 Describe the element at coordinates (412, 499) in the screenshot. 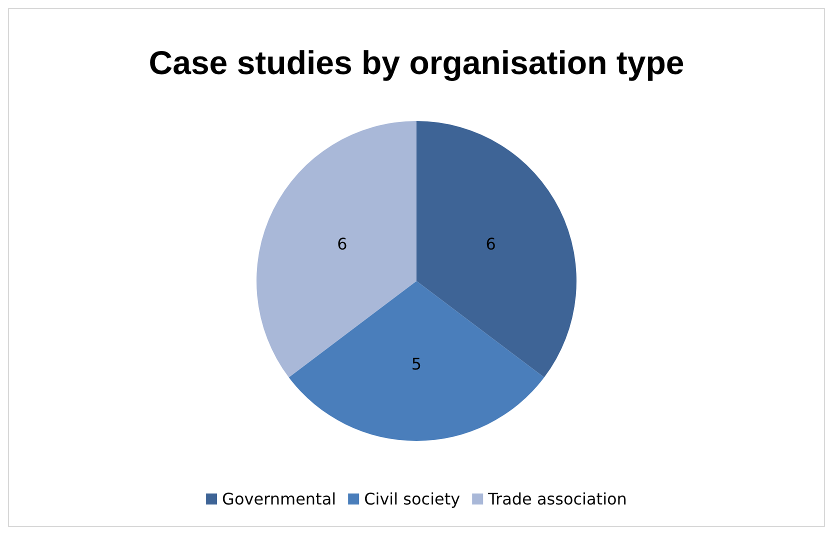

I see `legend-label: Civil society` at that location.